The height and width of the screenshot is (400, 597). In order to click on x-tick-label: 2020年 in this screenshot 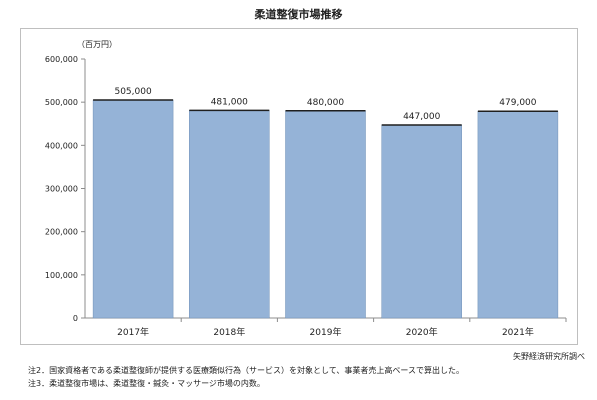, I will do `click(422, 332)`.